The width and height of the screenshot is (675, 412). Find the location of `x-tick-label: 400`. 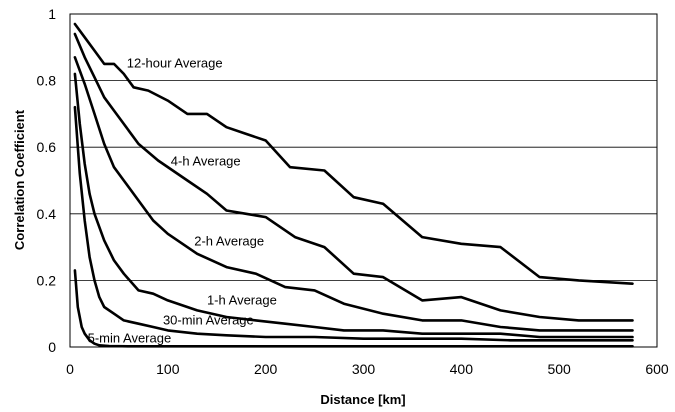

x-tick-label: 400 is located at coordinates (462, 369).